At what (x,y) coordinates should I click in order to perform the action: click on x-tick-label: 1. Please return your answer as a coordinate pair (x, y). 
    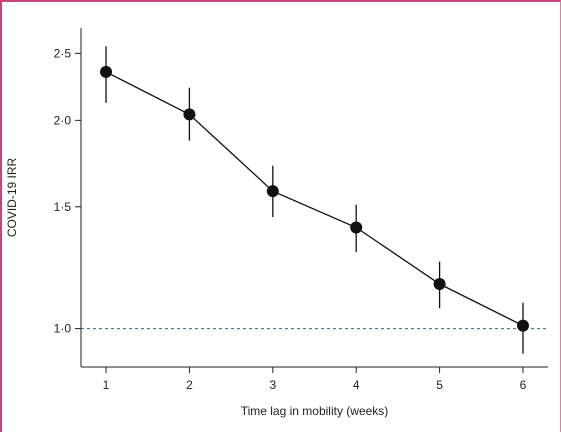
    Looking at the image, I should click on (106, 385).